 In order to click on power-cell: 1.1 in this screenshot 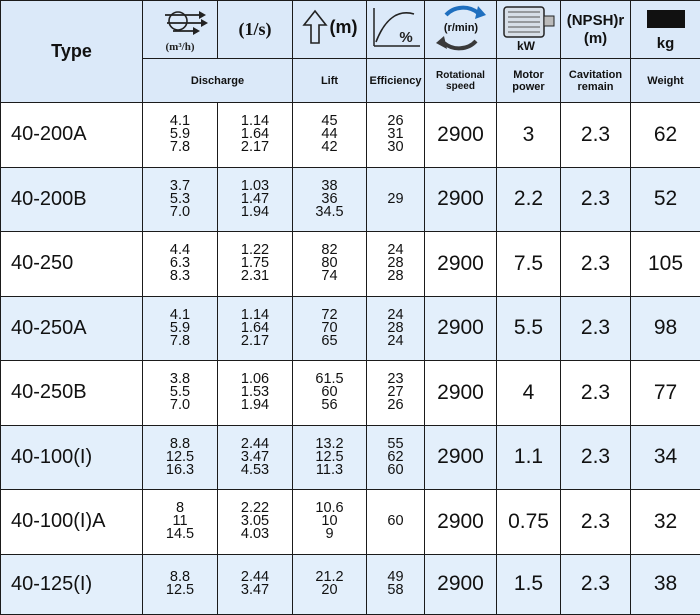, I will do `click(529, 457)`.